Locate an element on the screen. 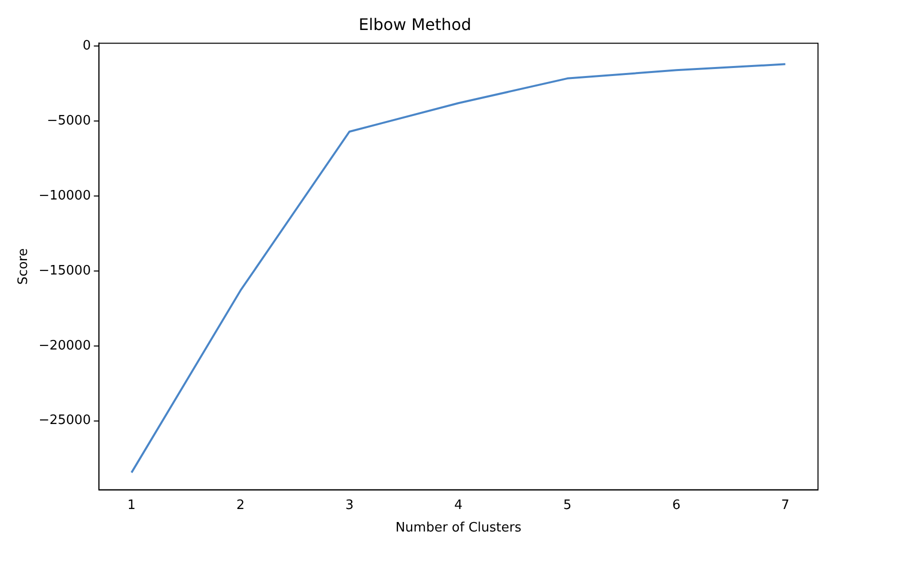 The image size is (920, 568). x-tick-label: 6 is located at coordinates (676, 505).